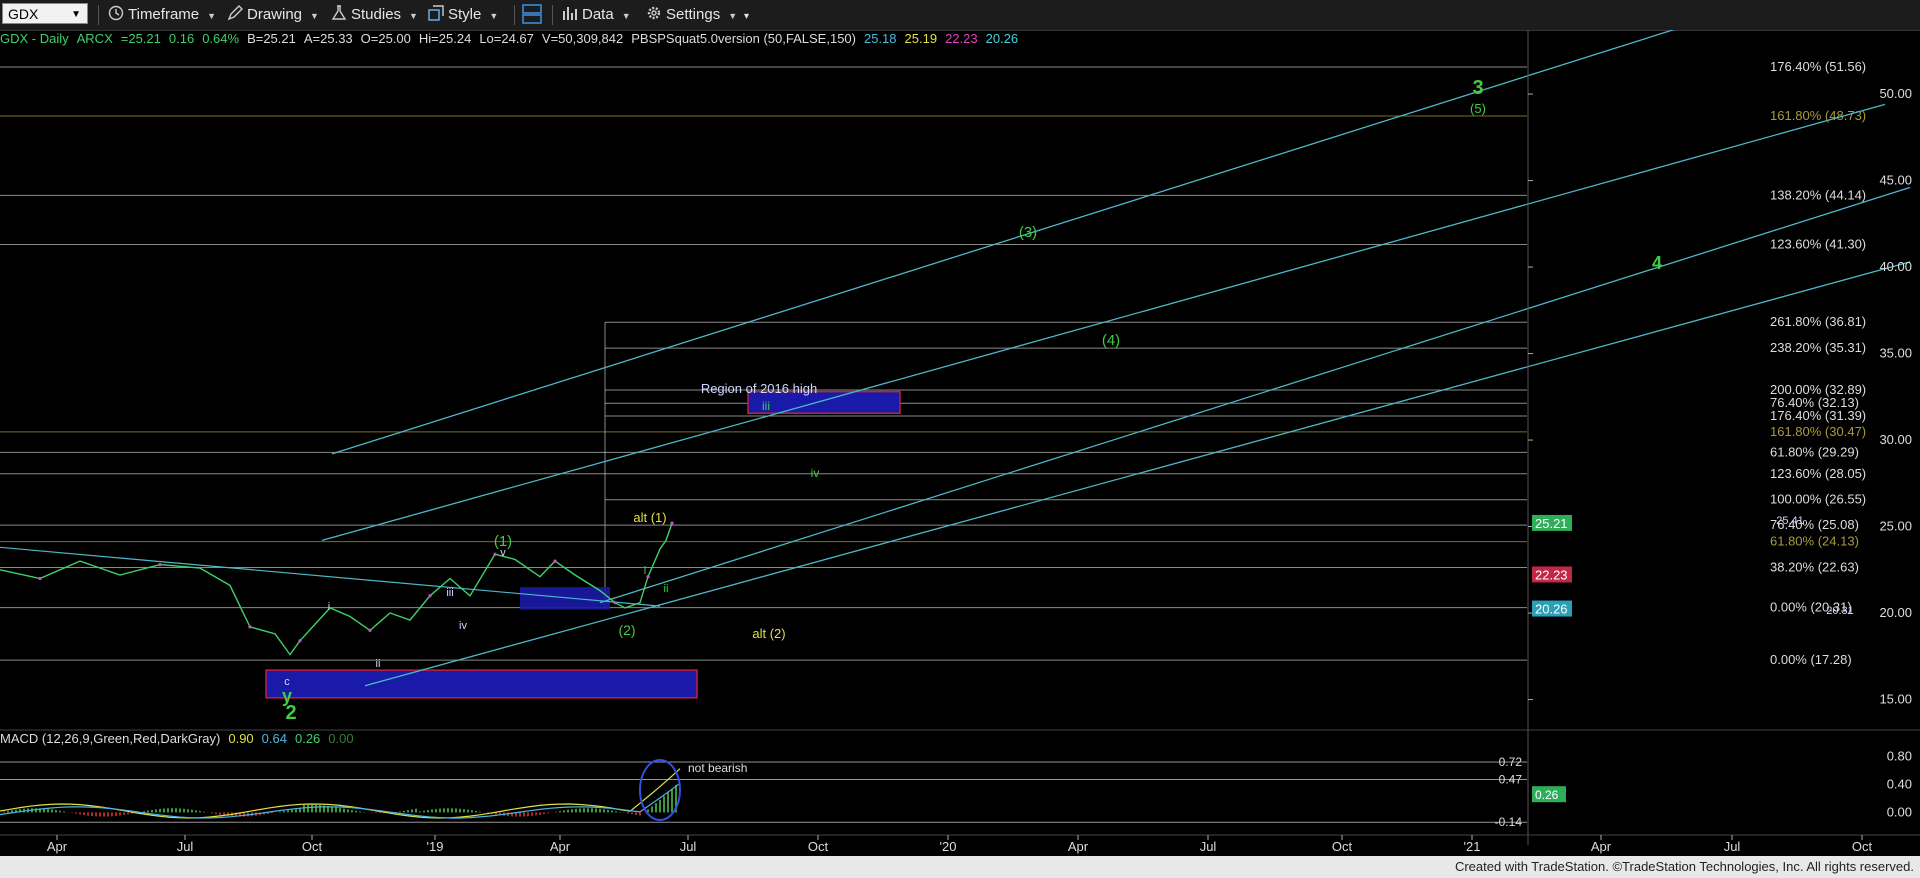 This screenshot has width=1920, height=878. Describe the element at coordinates (1818, 473) in the screenshot. I see `fib-level-label: 123.60% (28.05)` at that location.